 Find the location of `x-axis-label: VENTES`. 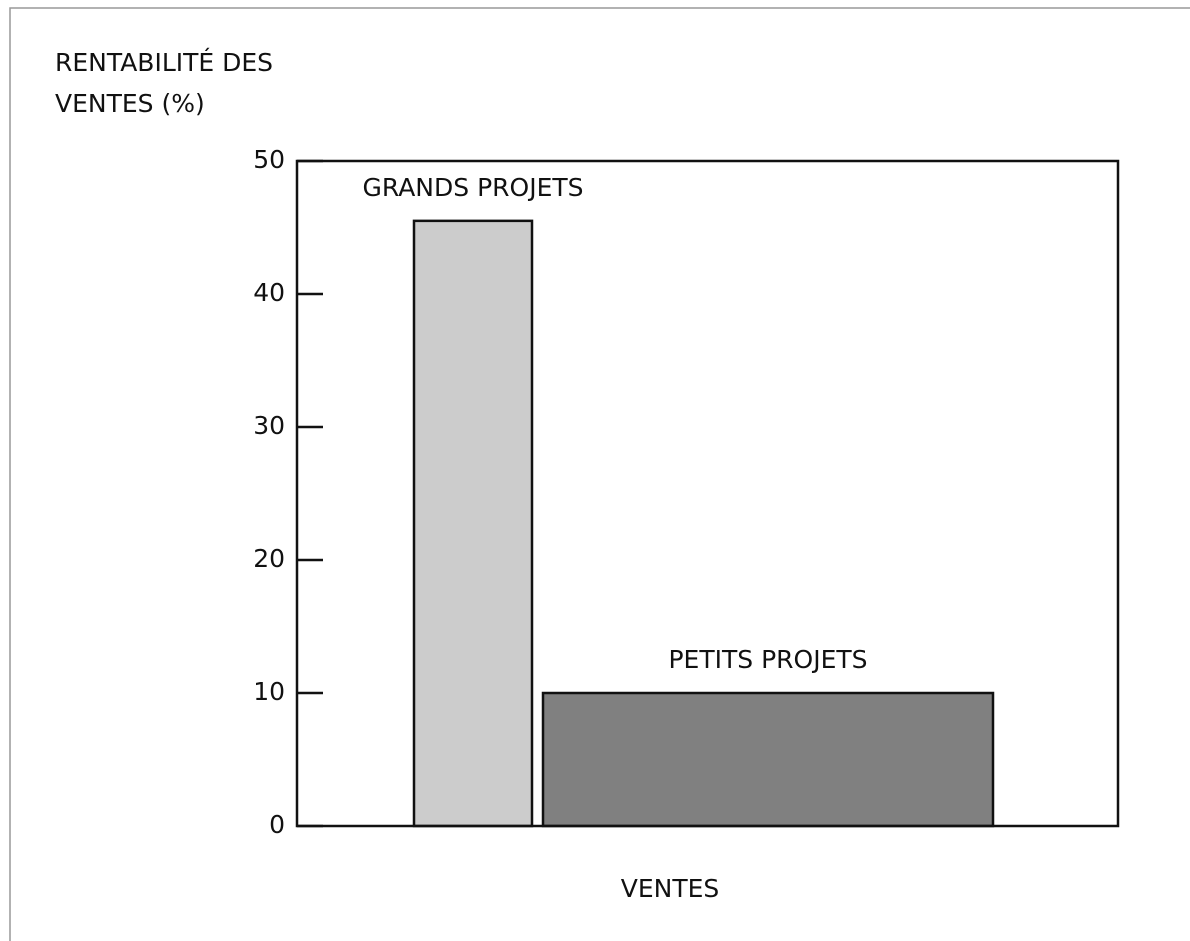

x-axis-label: VENTES is located at coordinates (670, 888).